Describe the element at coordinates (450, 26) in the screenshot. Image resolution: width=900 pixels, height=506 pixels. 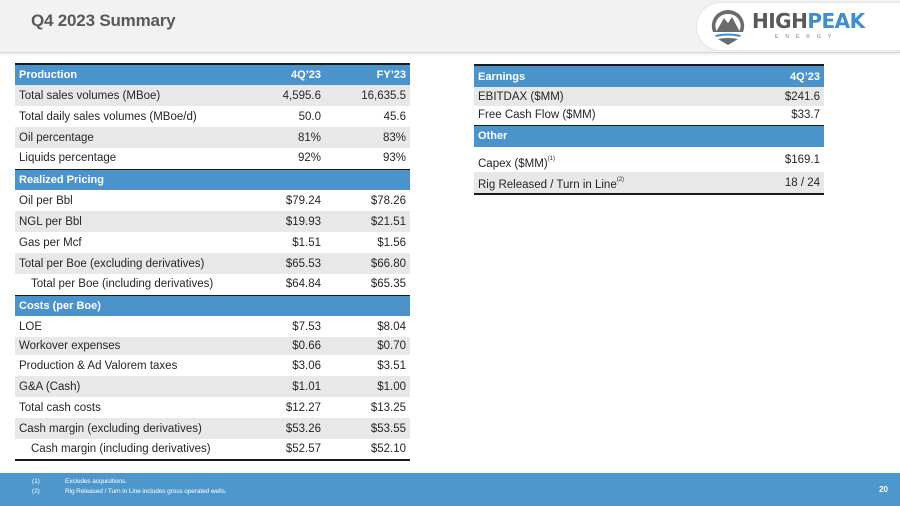
I see `slide-header: Q4 2023 Summary HIGHPEAK ENERGY` at that location.